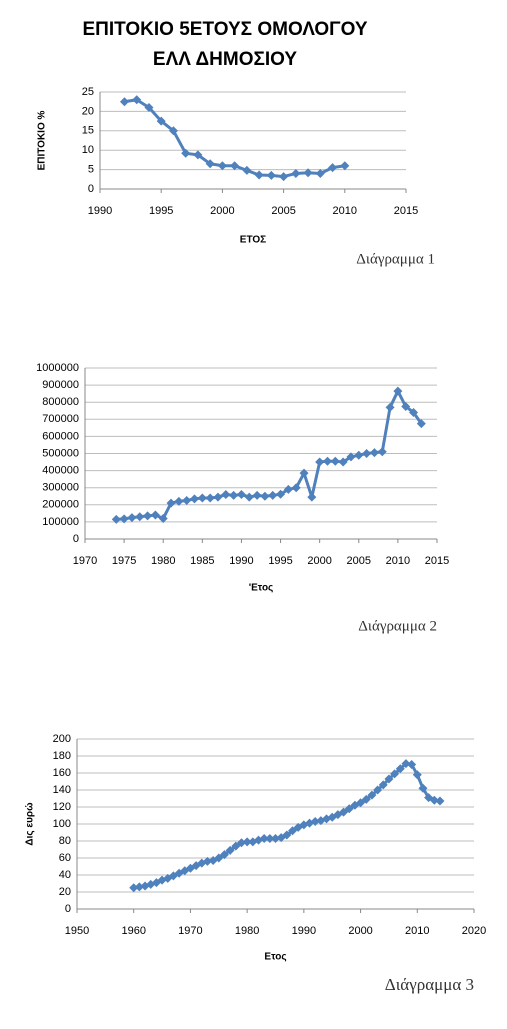  I want to click on y-tick-label: 180, so click(62, 756).